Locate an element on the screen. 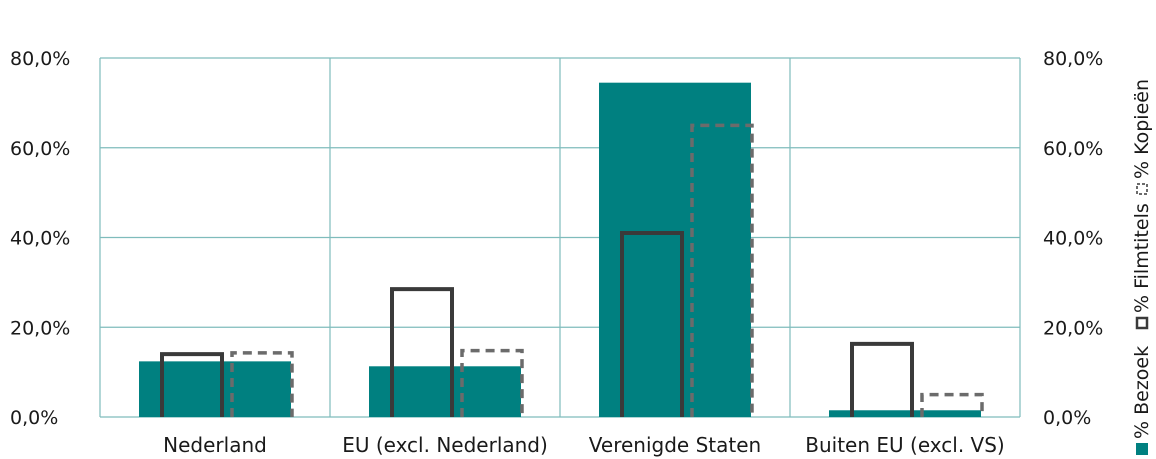 The height and width of the screenshot is (459, 1156). y-tick-label-left: 20,0% is located at coordinates (40, 328).